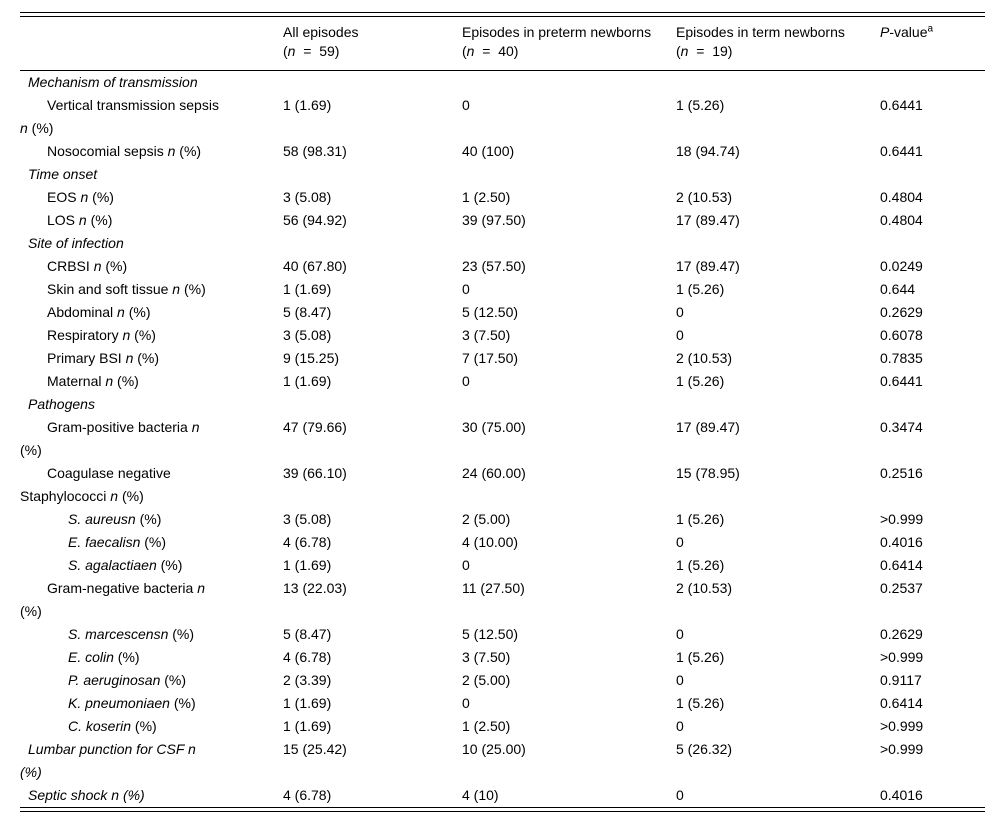 This screenshot has width=1000, height=825. What do you see at coordinates (118, 634) in the screenshot?
I see `text-segment: S. marcescensn` at bounding box center [118, 634].